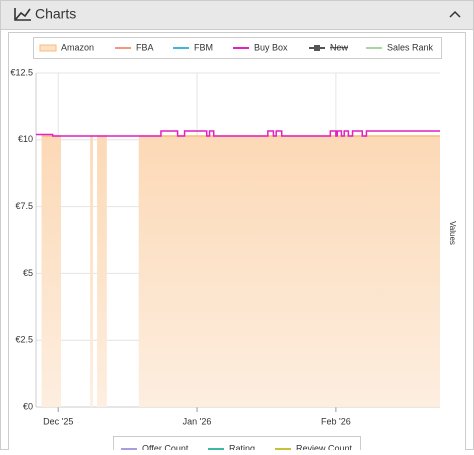 The height and width of the screenshot is (455, 474). I want to click on legend-label: FBA, so click(145, 47).